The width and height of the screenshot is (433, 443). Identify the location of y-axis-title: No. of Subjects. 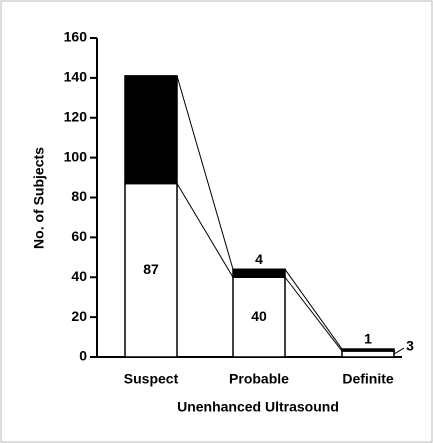
(39, 198).